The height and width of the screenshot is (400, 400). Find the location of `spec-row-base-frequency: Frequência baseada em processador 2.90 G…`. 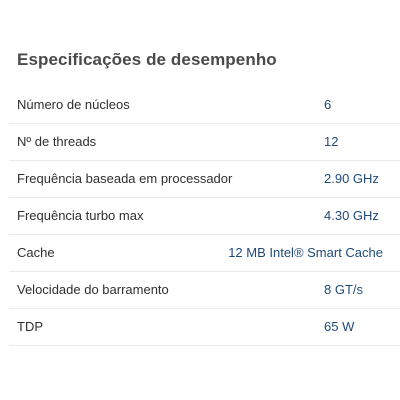

spec-row-base-frequency: Frequência baseada em processador 2.90 G… is located at coordinates (204, 179).